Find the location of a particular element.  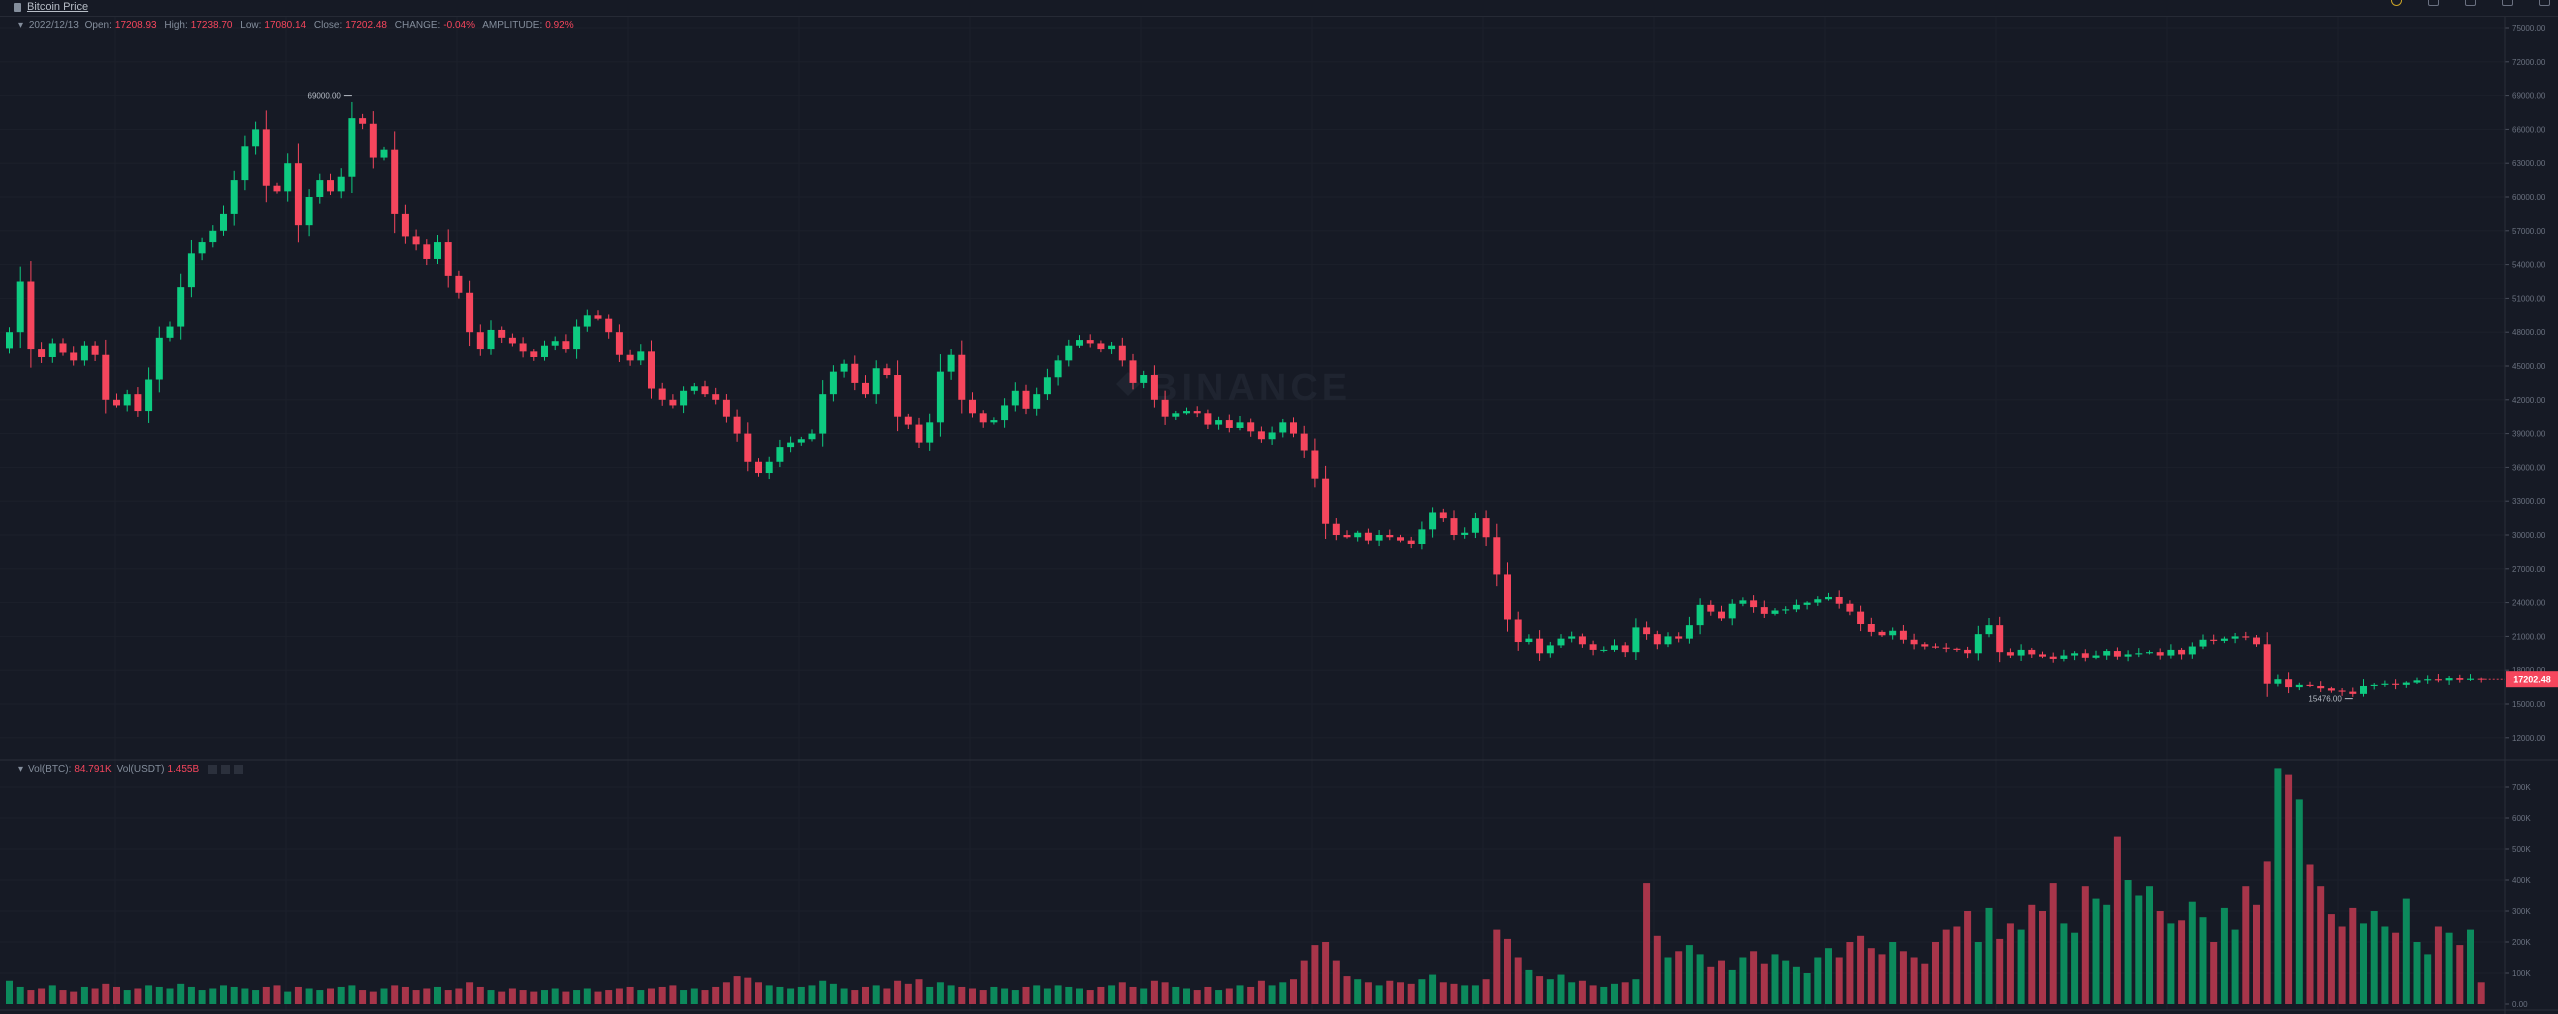

grid-icon is located at coordinates (2507, 3).